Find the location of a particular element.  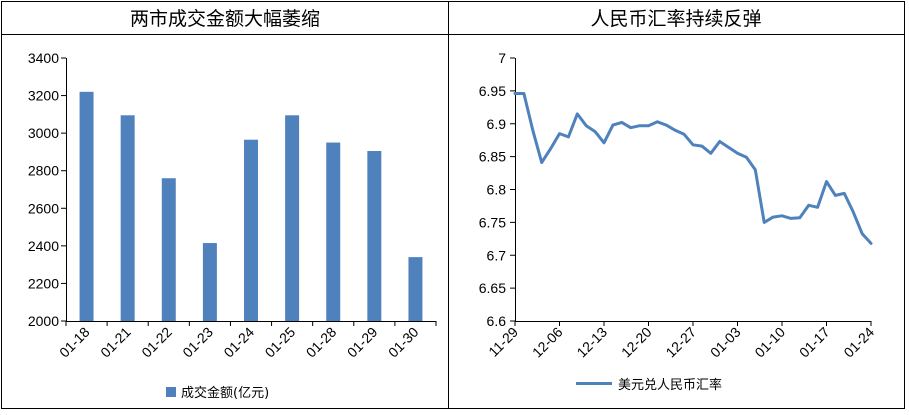

line-y-axis-ticks: 6.6 6.65 6.7 6.75 6.8 6.85 6.9 6.95 7 is located at coordinates (497, 189).